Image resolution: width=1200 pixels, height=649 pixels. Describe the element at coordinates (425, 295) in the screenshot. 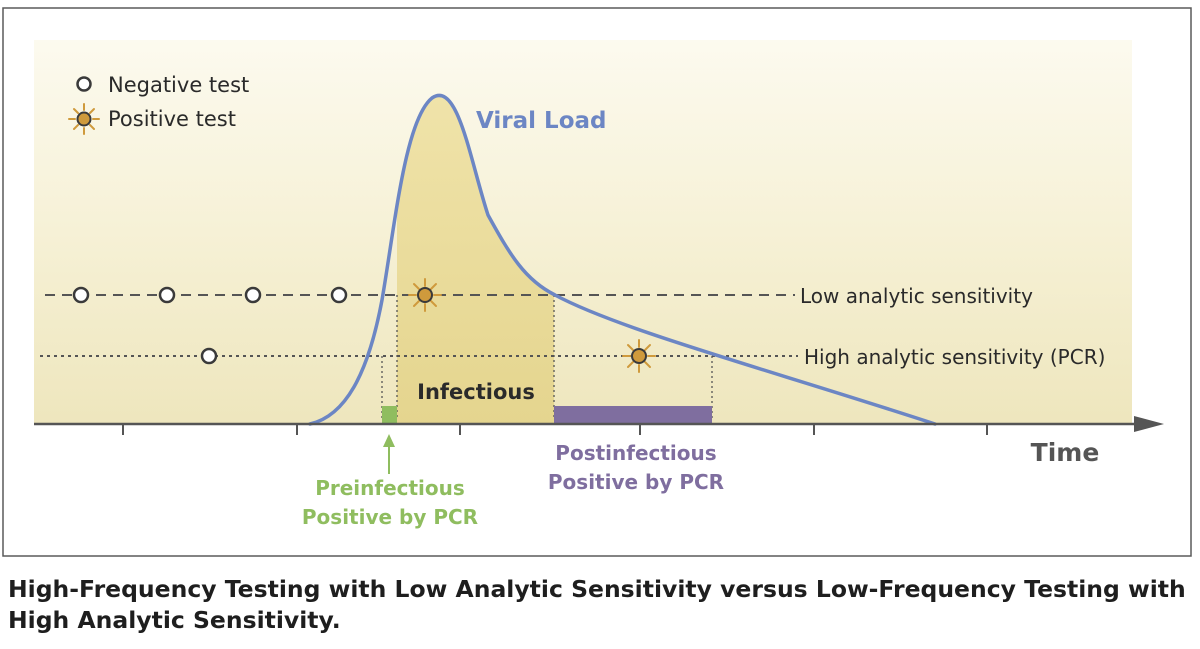

I see `positive-test-low-sensitivity-icon` at that location.